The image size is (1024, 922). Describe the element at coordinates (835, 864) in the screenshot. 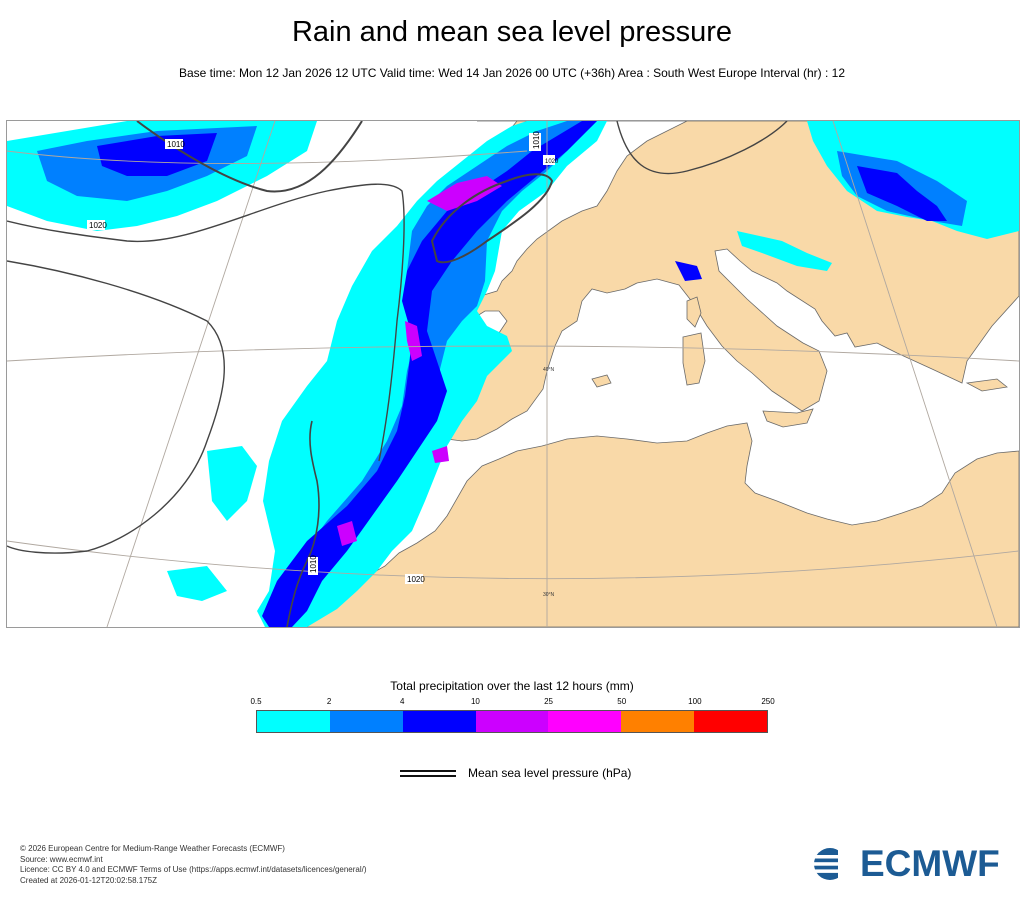

I see `ecmwf-logo-icon` at that location.